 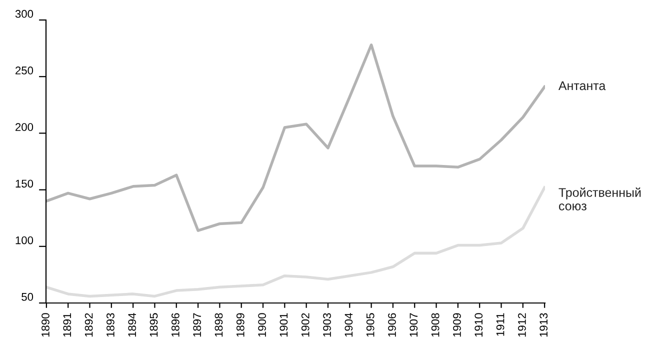 What do you see at coordinates (46, 325) in the screenshot?
I see `x-tick-label: 1890` at bounding box center [46, 325].